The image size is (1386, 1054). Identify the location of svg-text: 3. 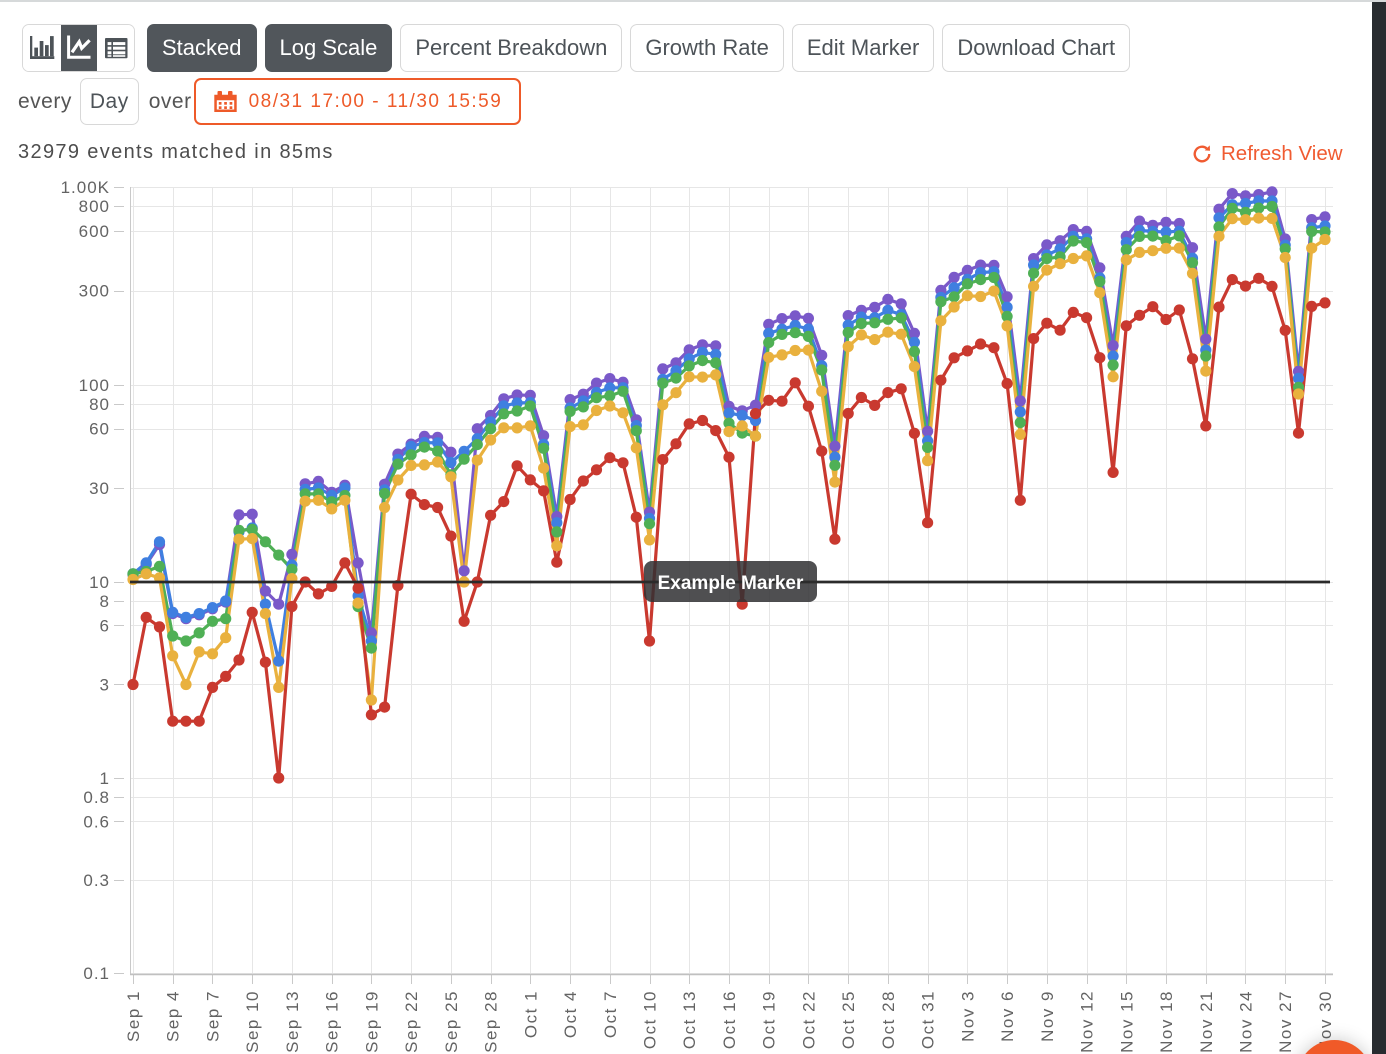
(105, 685).